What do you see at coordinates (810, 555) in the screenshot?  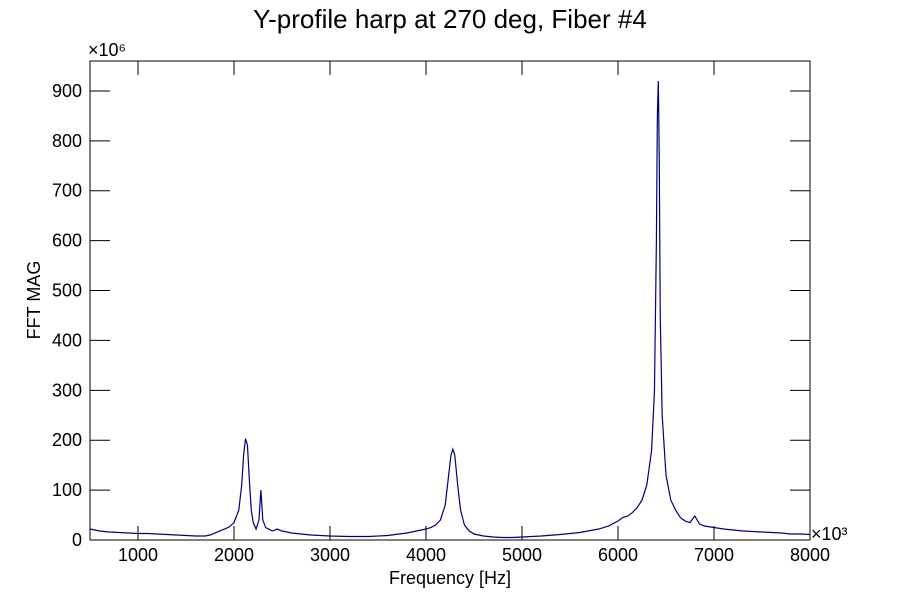 I see `x-tick-label: 8000` at bounding box center [810, 555].